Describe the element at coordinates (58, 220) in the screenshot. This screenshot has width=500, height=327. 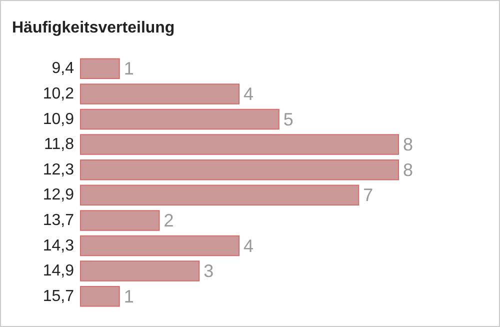
I see `y-tick-label: 13,7` at that location.